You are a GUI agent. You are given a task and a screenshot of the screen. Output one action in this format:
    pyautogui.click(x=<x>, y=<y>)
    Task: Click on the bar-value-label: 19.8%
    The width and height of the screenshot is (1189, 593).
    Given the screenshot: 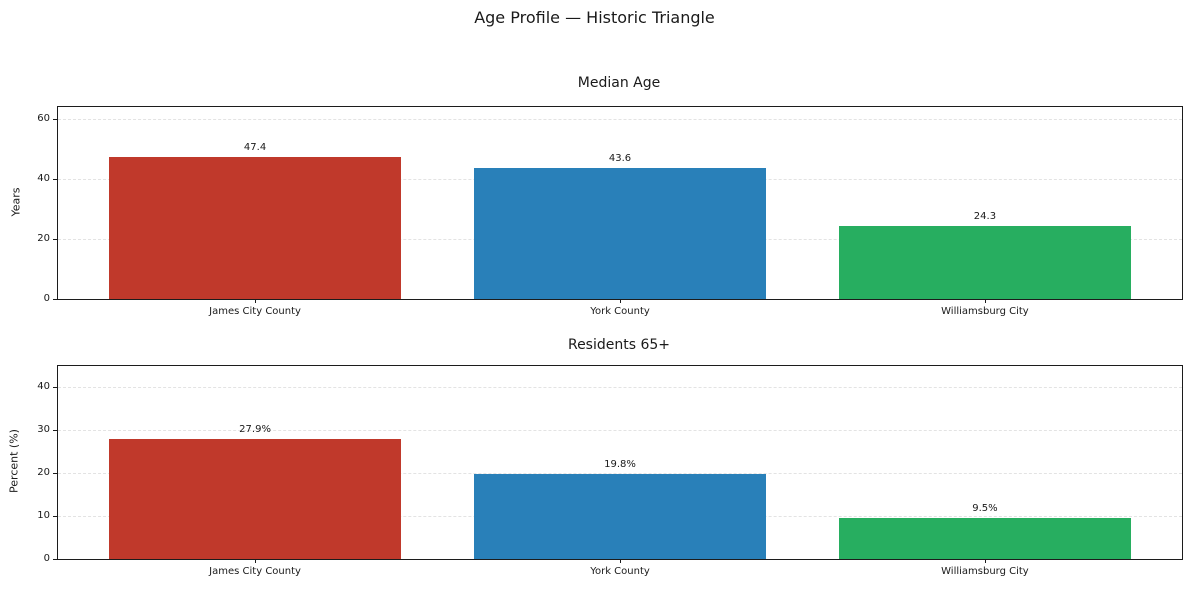 What is the action you would take?
    pyautogui.click(x=620, y=465)
    